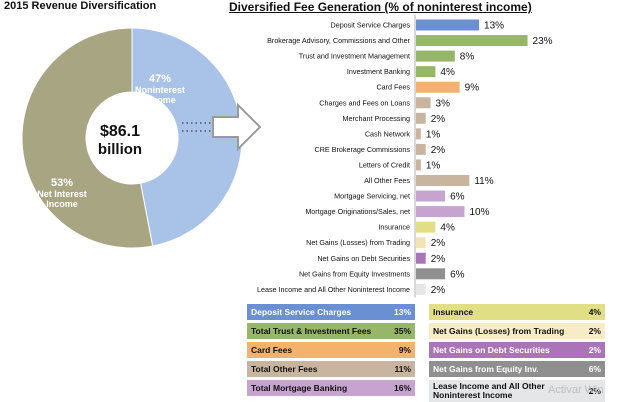  Describe the element at coordinates (594, 312) in the screenshot. I see `summary-row-value: 4%` at that location.